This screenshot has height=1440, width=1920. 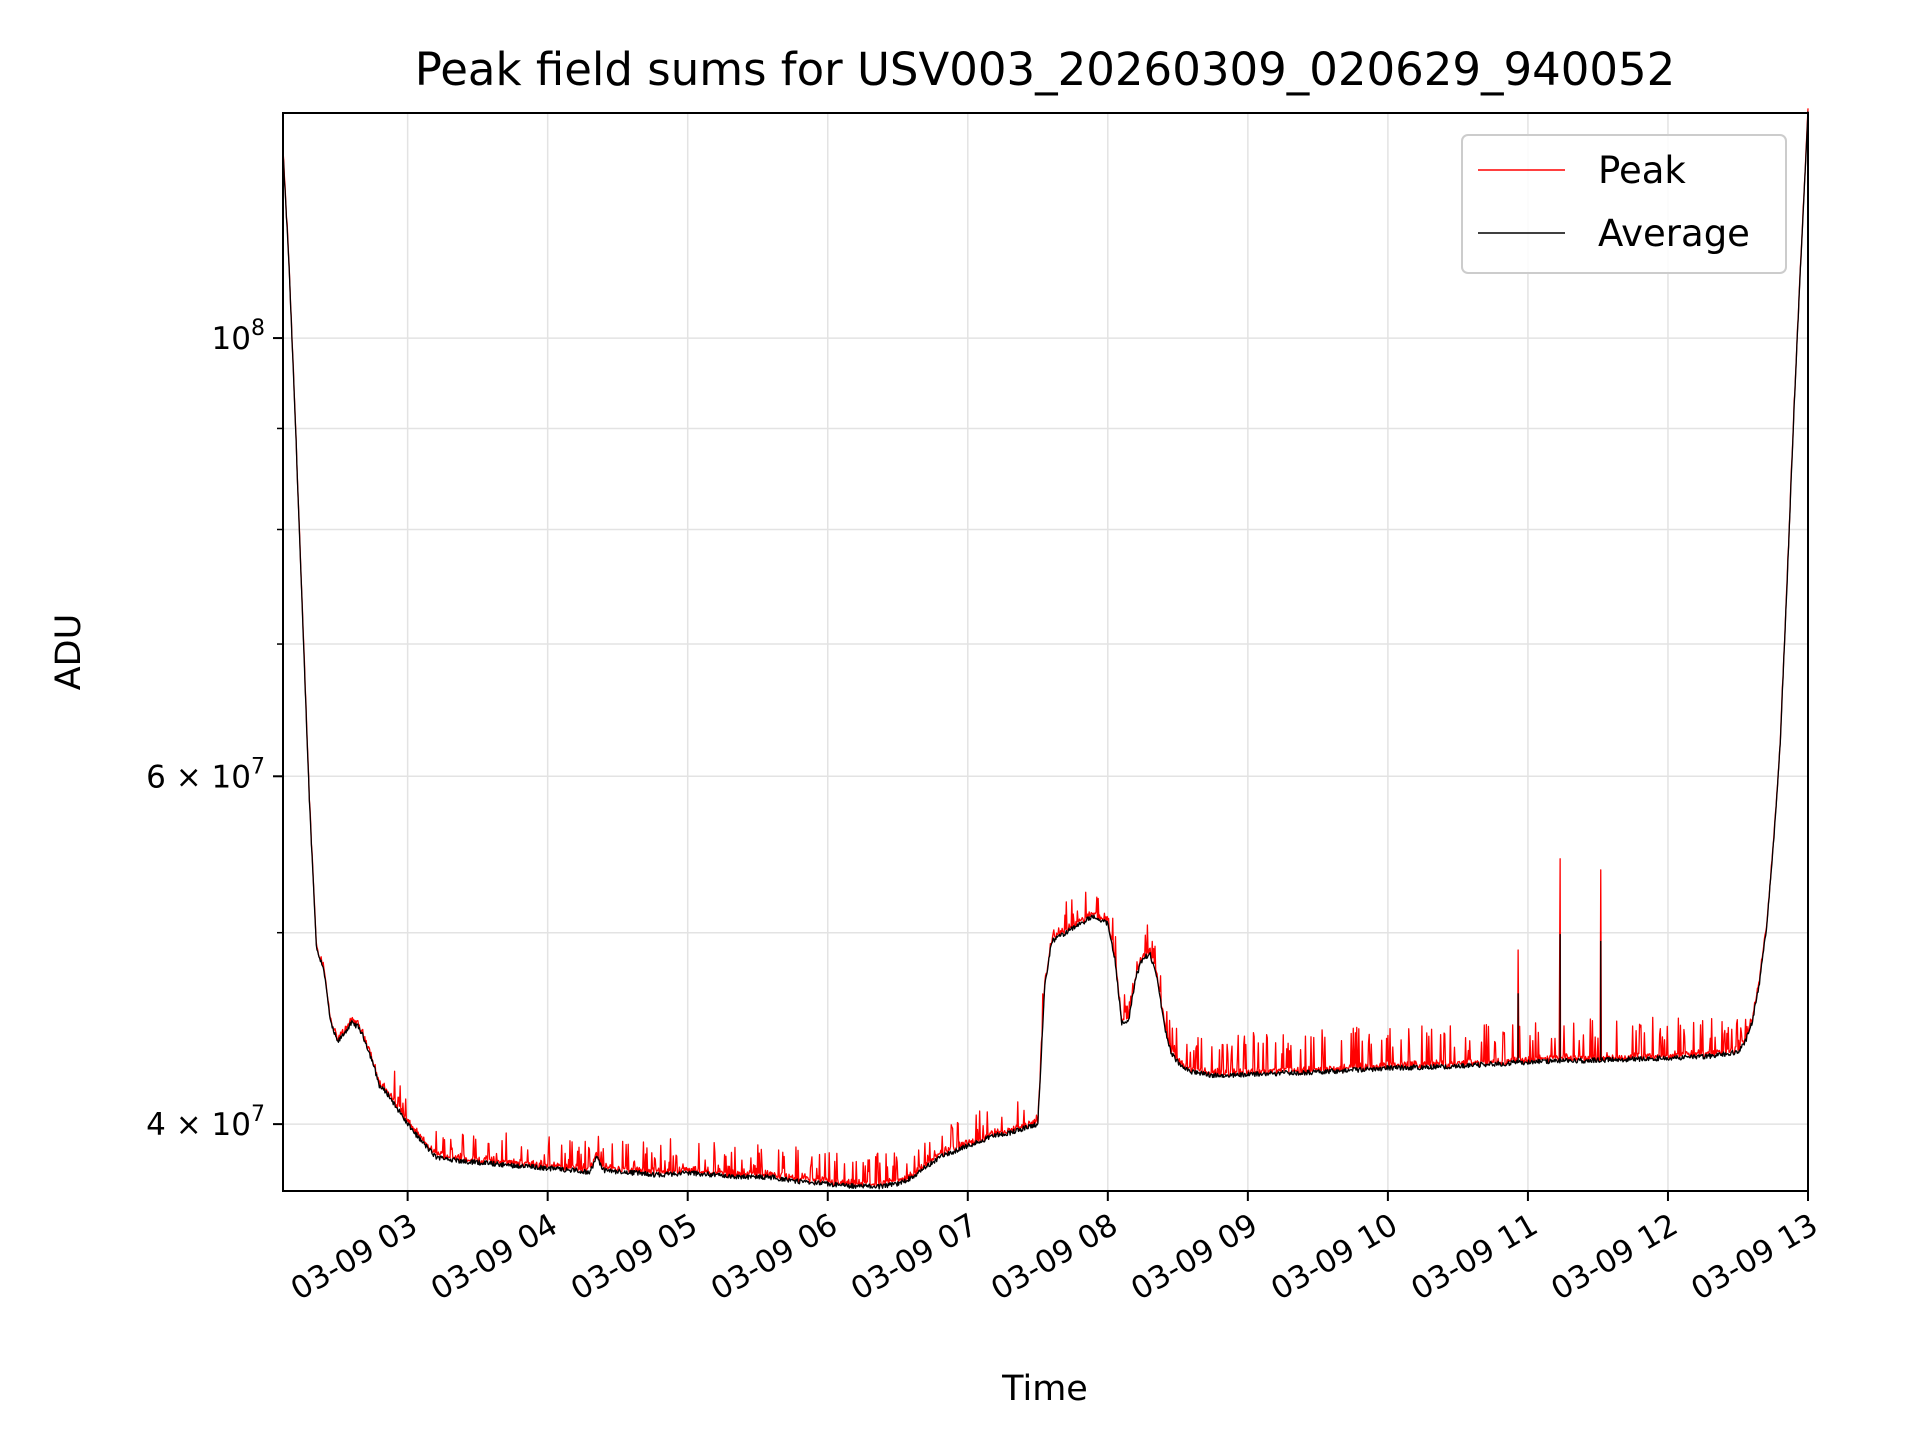 What do you see at coordinates (69, 652) in the screenshot?
I see `y-axis-label: ADU` at bounding box center [69, 652].